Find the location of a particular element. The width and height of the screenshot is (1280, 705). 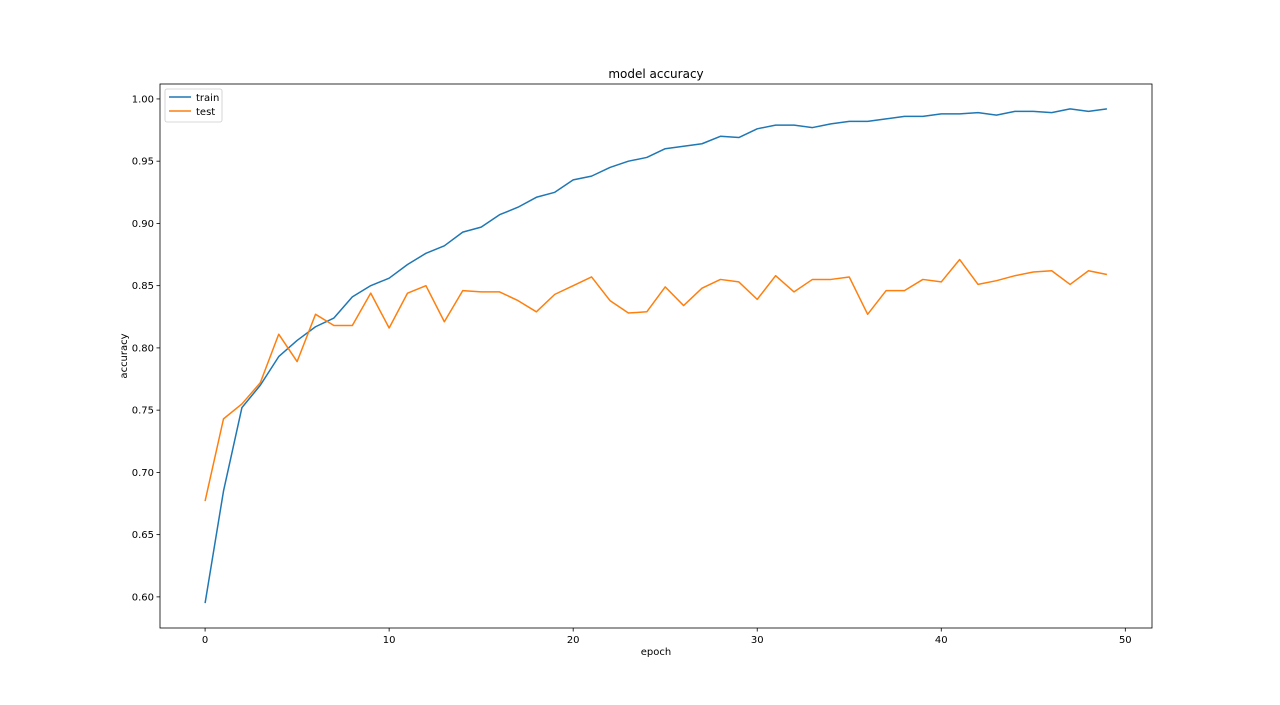

y-tick-label: 0.90 is located at coordinates (143, 224).